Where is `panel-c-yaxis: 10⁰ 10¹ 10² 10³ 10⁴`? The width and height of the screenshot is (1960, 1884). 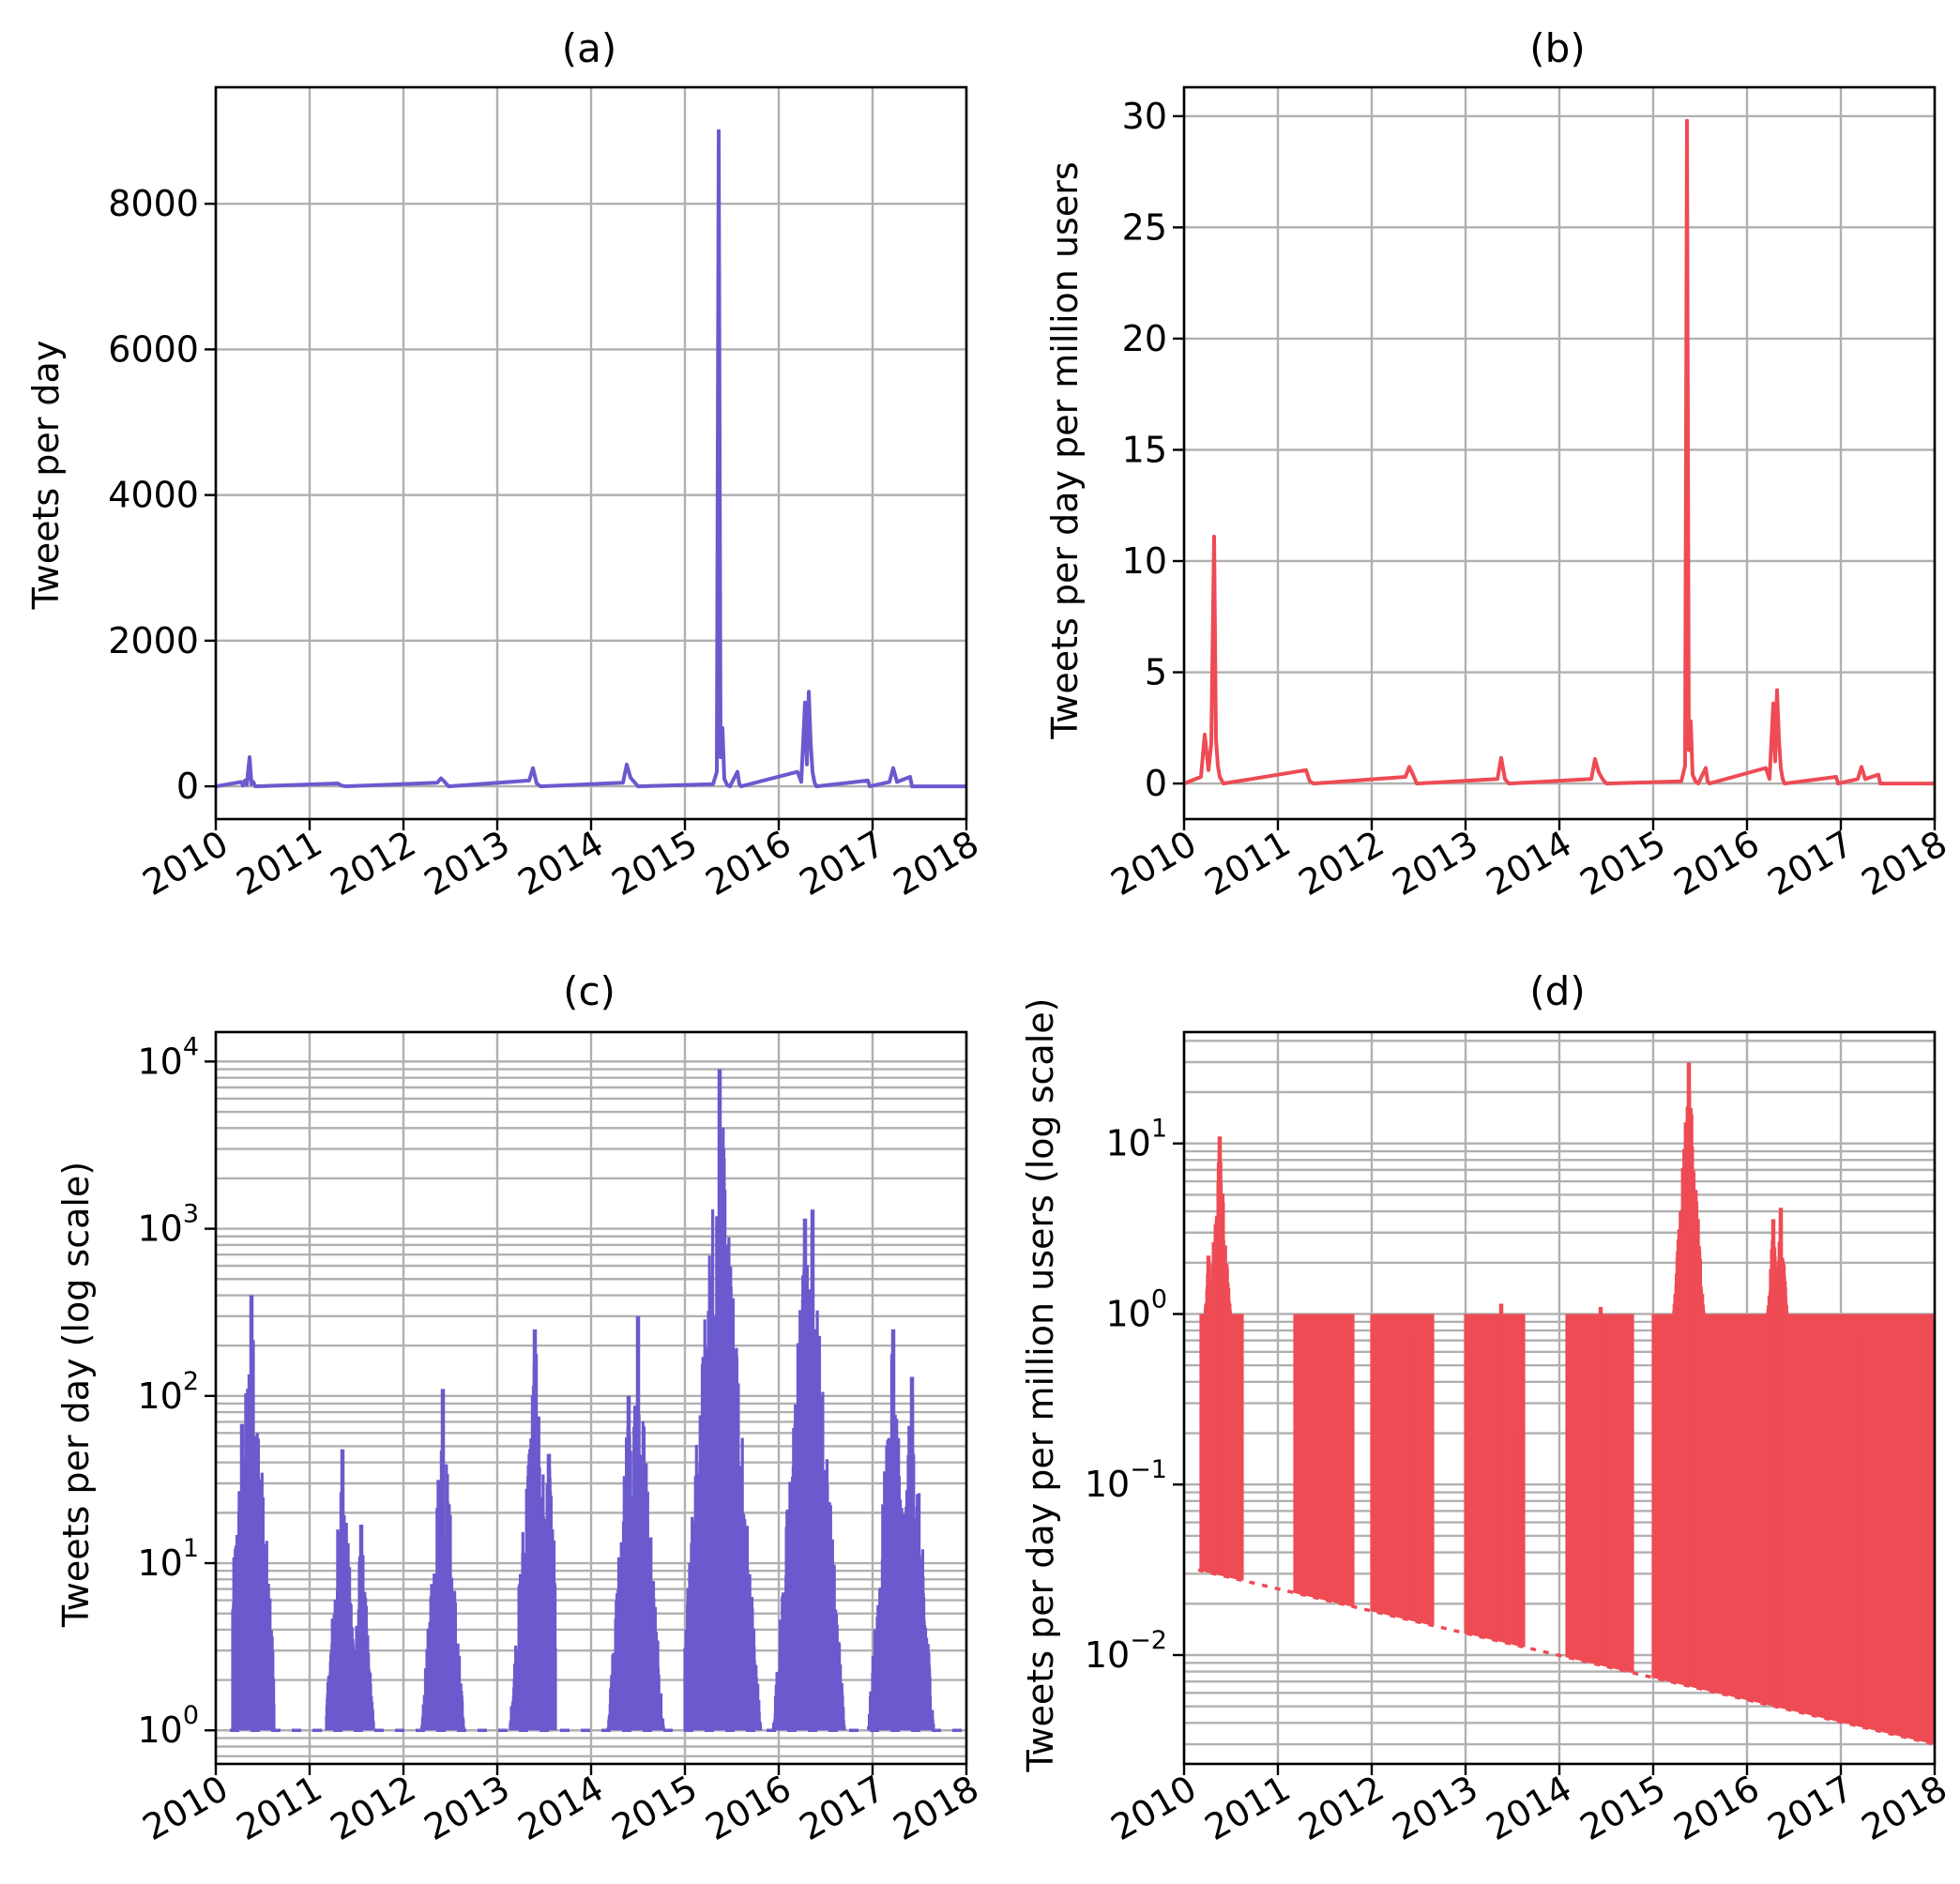 panel-c-yaxis: 10⁰ 10¹ 10² 10³ 10⁴ is located at coordinates (176, 1391).